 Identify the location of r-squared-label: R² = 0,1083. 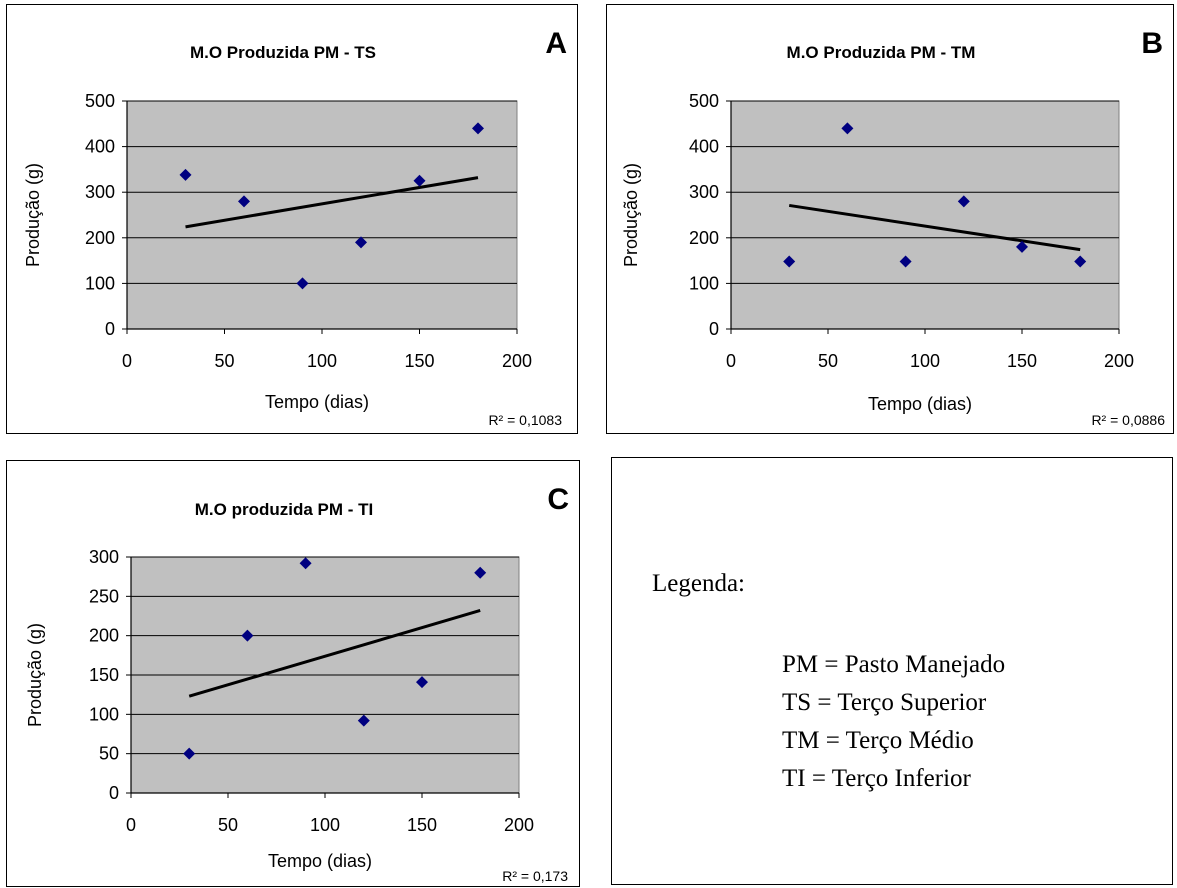
(525, 420).